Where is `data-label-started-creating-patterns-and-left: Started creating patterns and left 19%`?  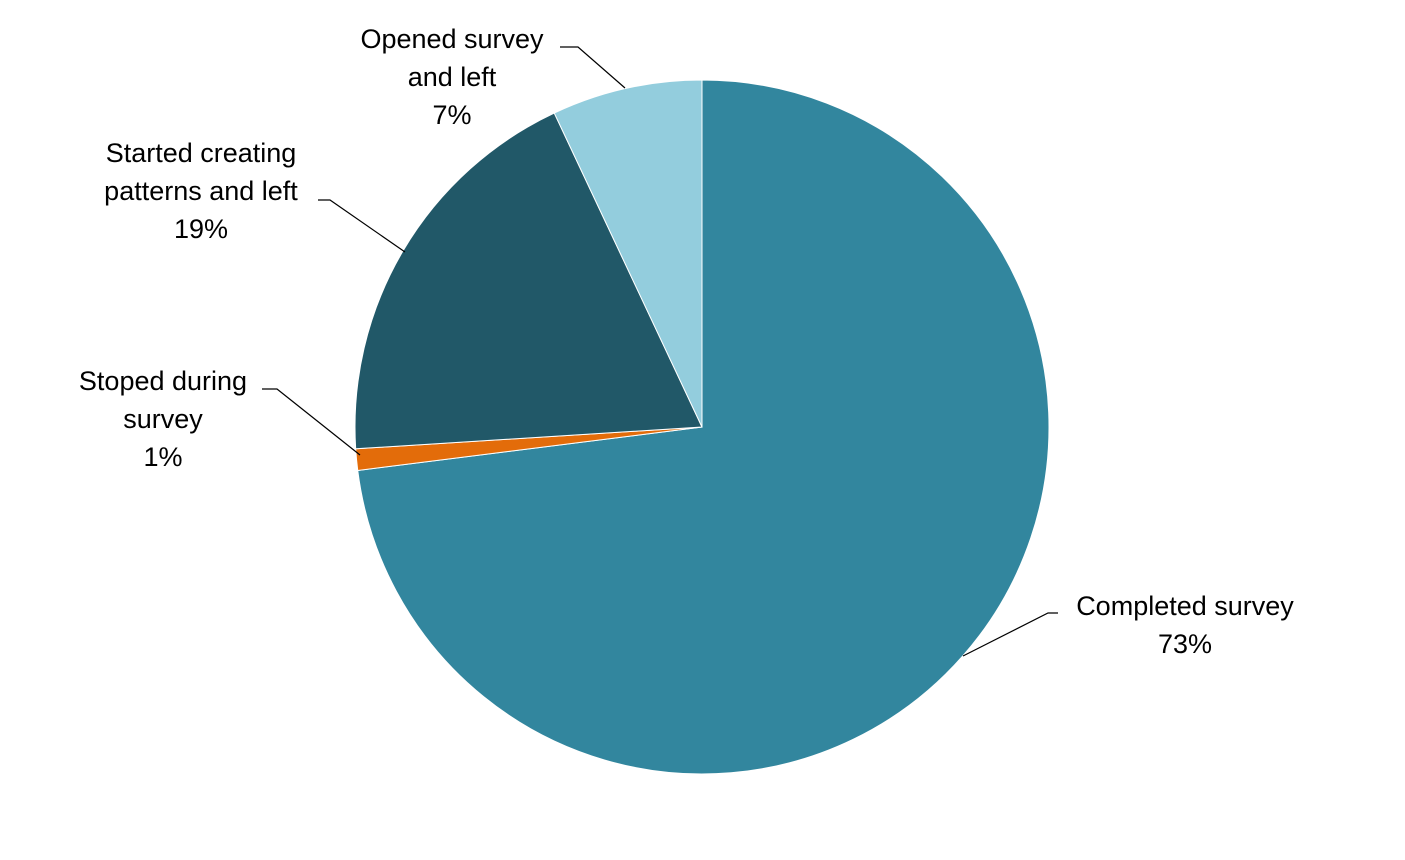
data-label-started-creating-patterns-and-left: Started creating patterns and left 19% is located at coordinates (201, 191).